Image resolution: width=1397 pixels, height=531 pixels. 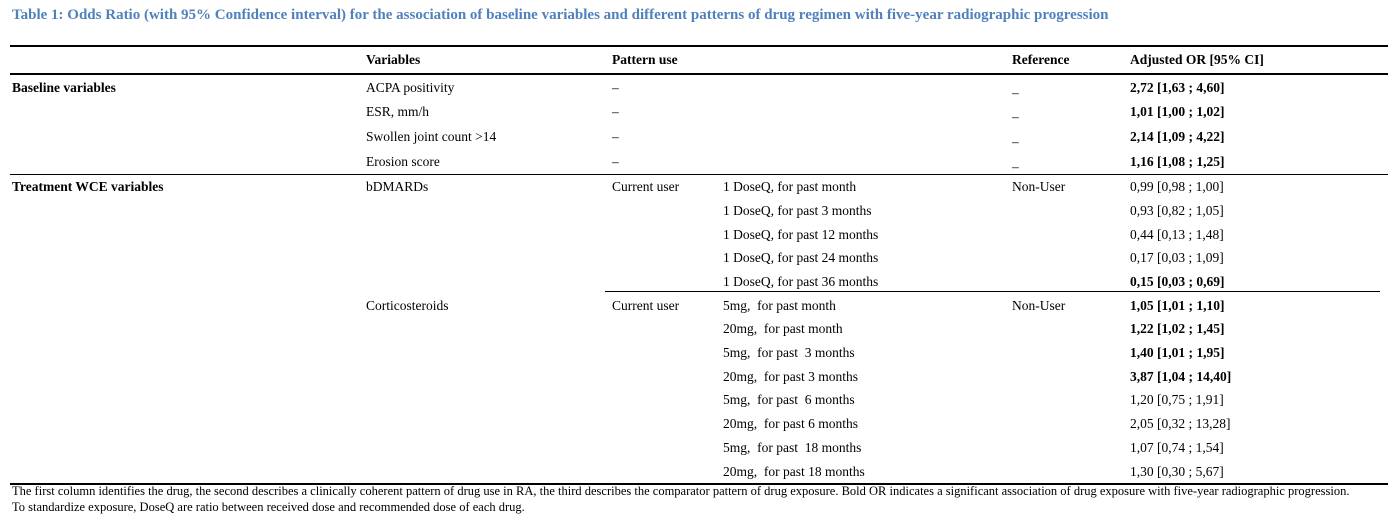 What do you see at coordinates (645, 60) in the screenshot?
I see `column-header-pattern-use: Pattern use` at bounding box center [645, 60].